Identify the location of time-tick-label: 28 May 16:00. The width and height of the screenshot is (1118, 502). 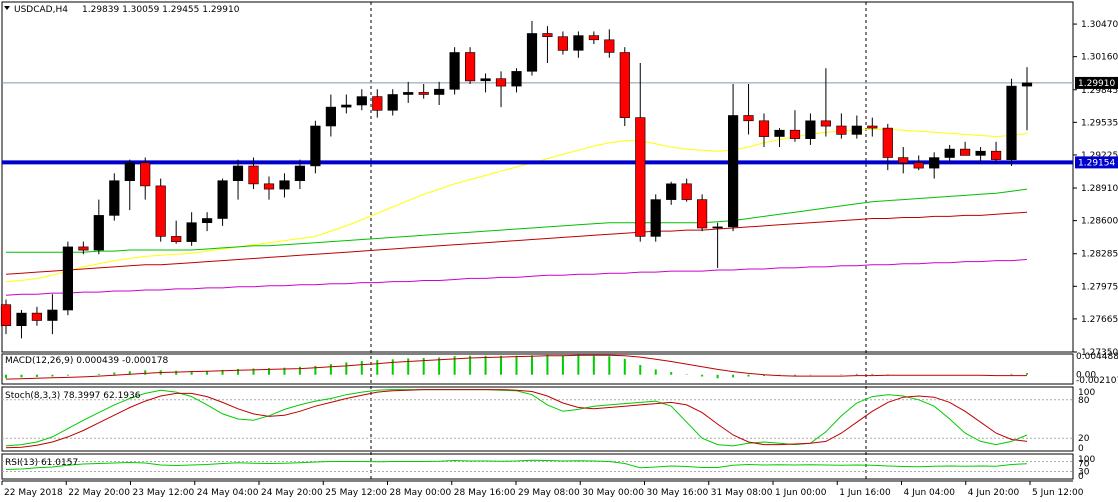
(485, 493).